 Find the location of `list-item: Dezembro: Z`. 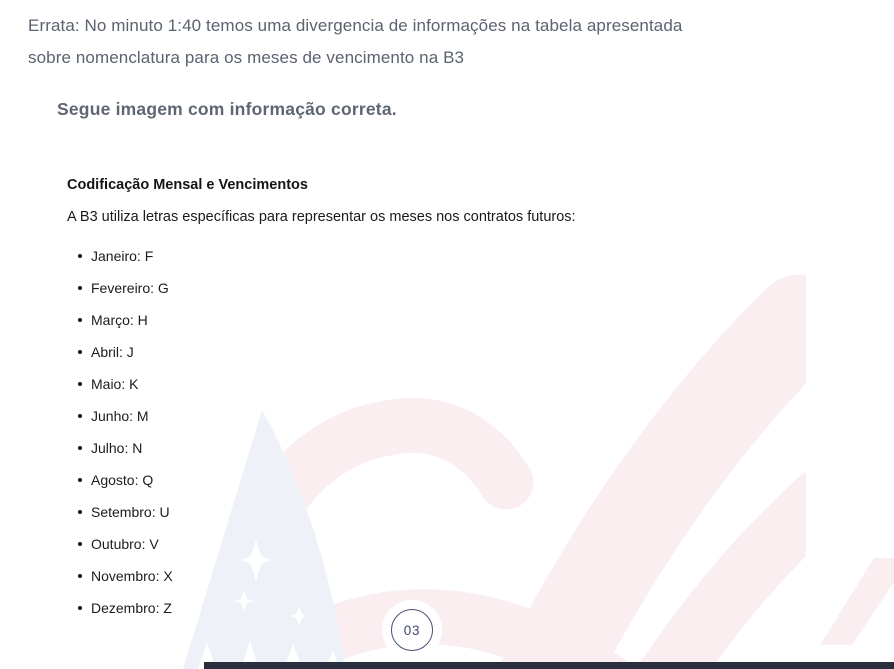

list-item: Dezembro: Z is located at coordinates (120, 608).